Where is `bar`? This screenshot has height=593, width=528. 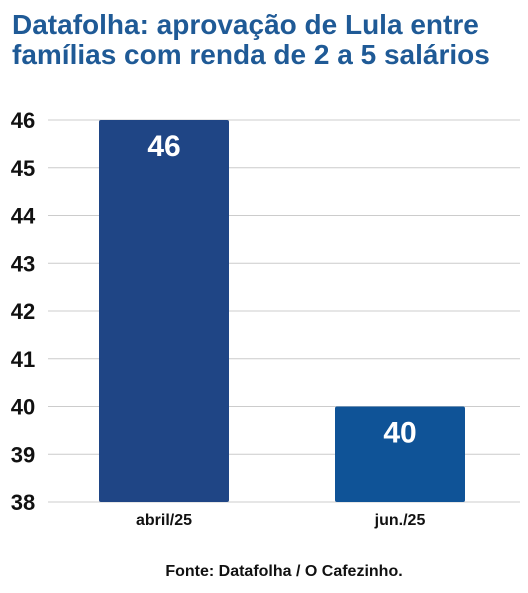 bar is located at coordinates (400, 454).